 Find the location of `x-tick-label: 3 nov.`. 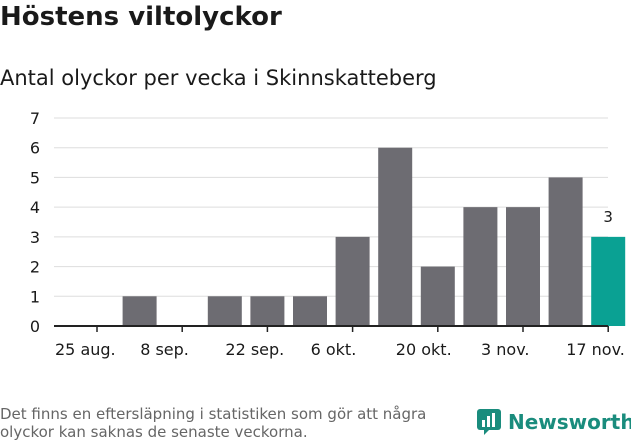

x-tick-label: 3 nov. is located at coordinates (505, 349).